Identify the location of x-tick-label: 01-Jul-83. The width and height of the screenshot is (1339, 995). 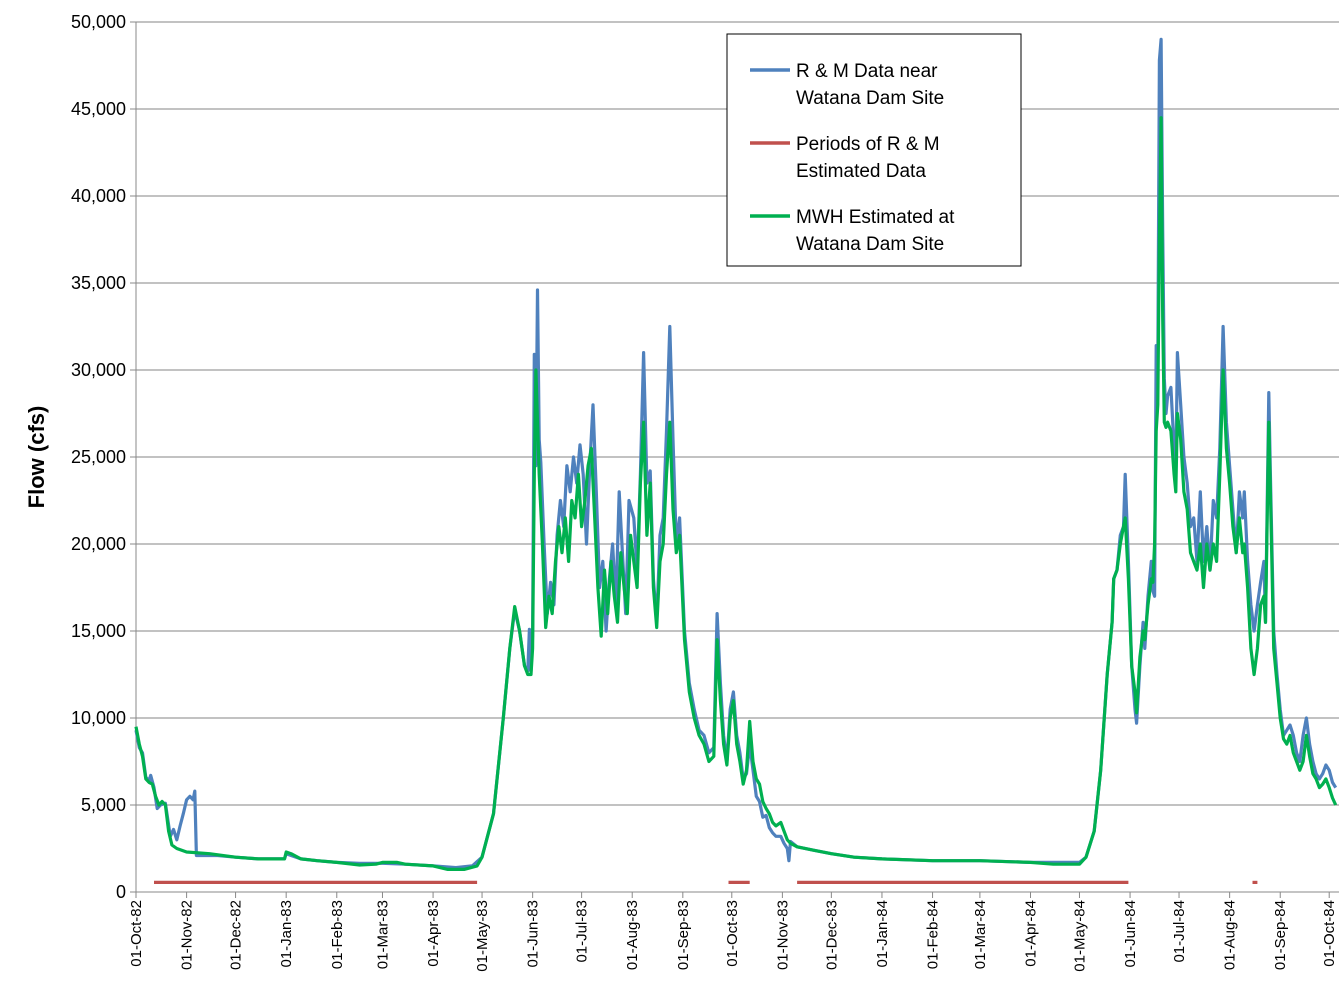
(582, 931).